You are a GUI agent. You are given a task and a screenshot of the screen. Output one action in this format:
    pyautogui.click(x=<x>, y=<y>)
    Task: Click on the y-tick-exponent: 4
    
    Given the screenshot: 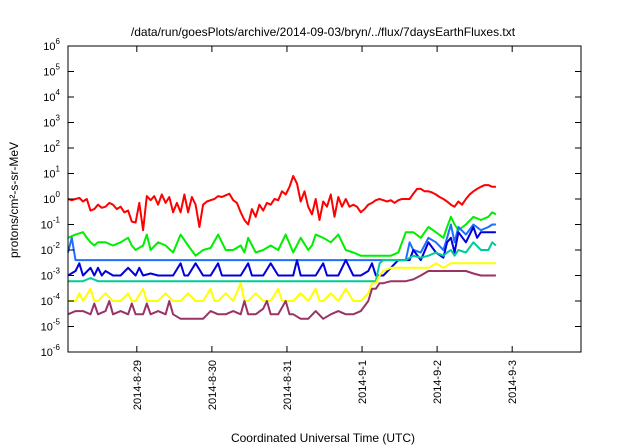 What is the action you would take?
    pyautogui.click(x=58, y=92)
    